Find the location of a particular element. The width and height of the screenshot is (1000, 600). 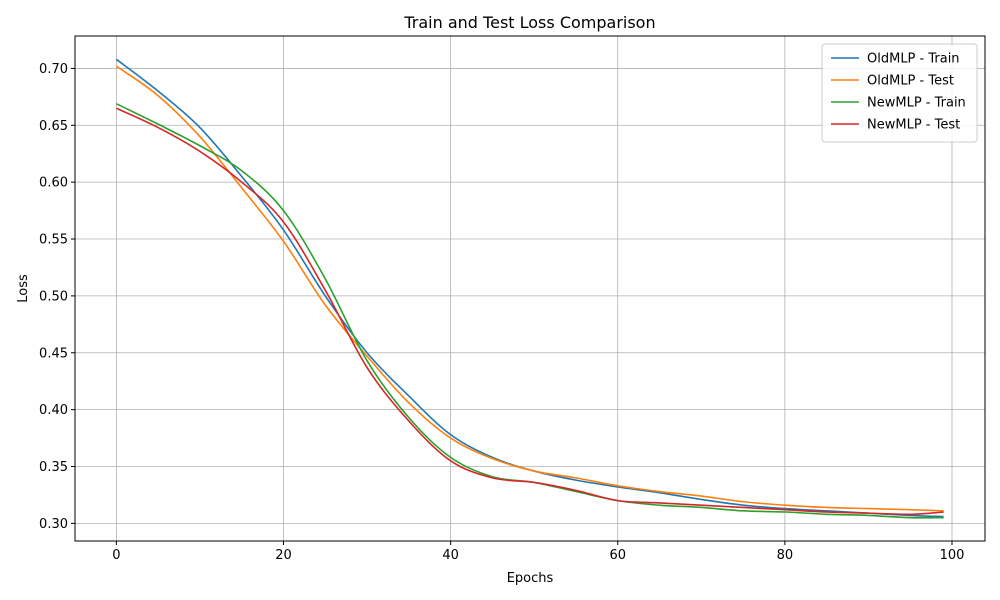

legend-label-1: OldMLP - Train is located at coordinates (913, 59).